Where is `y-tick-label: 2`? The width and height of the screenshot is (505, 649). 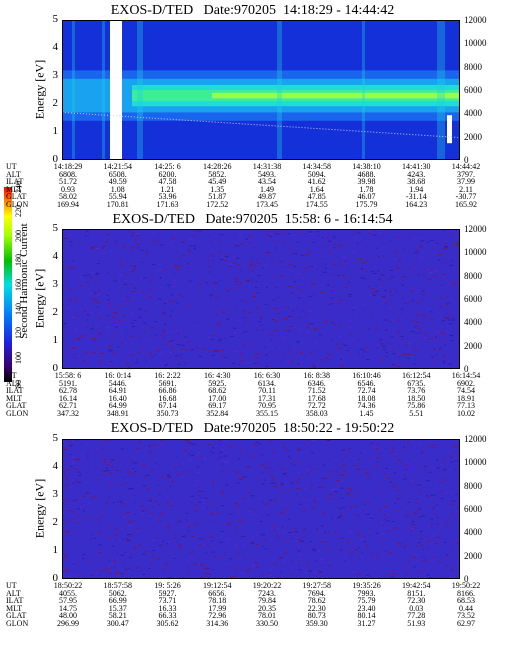 y-tick-label: 2 is located at coordinates (55, 522).